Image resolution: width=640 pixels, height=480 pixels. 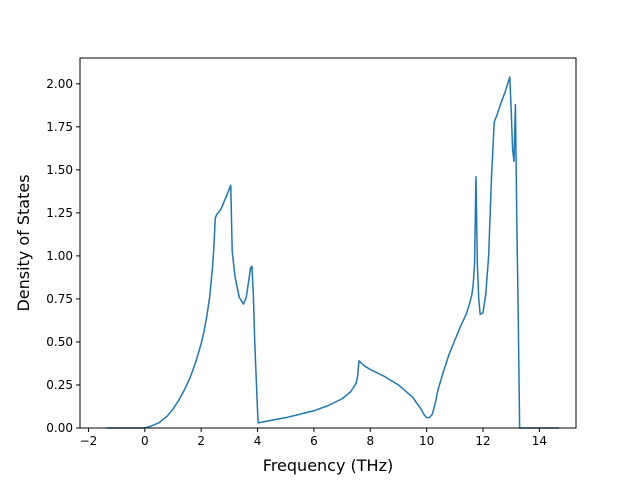 I want to click on y-tick-label: 1.00, so click(x=59, y=256).